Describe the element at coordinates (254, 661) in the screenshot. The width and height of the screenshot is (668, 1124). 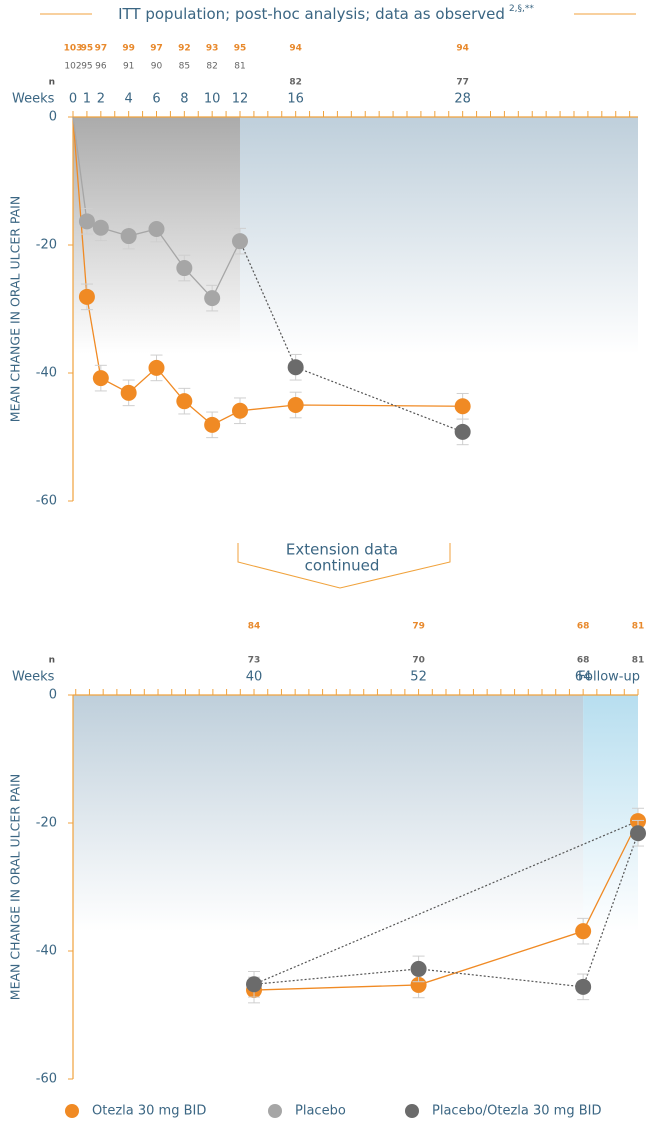
I see `n-count: 73` at that location.